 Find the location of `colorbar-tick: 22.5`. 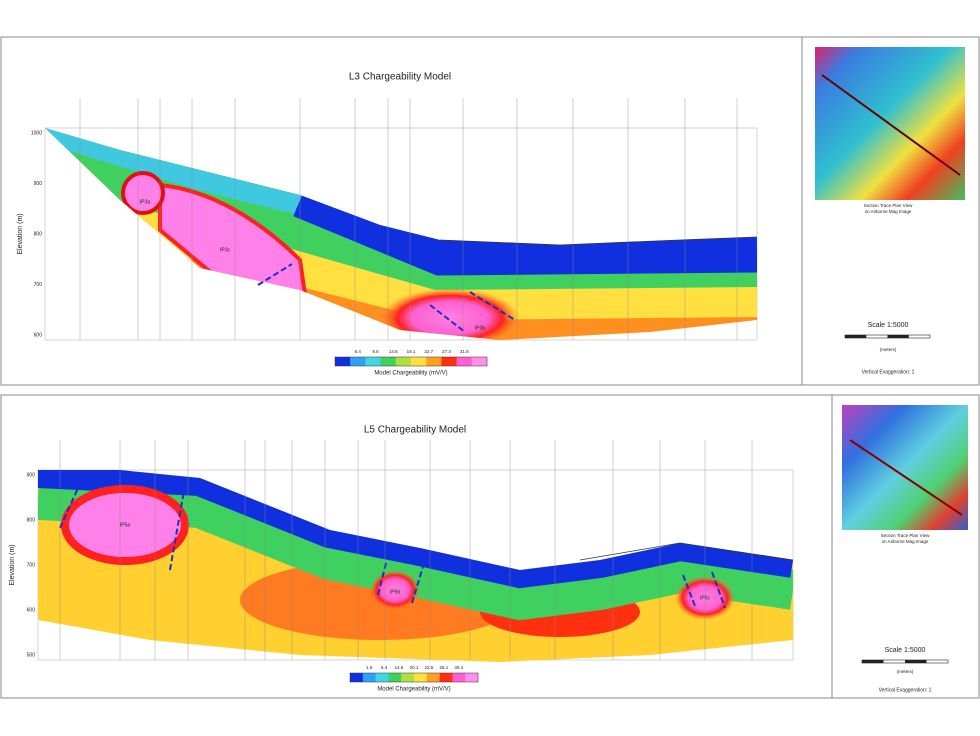

colorbar-tick: 22.5 is located at coordinates (429, 667).